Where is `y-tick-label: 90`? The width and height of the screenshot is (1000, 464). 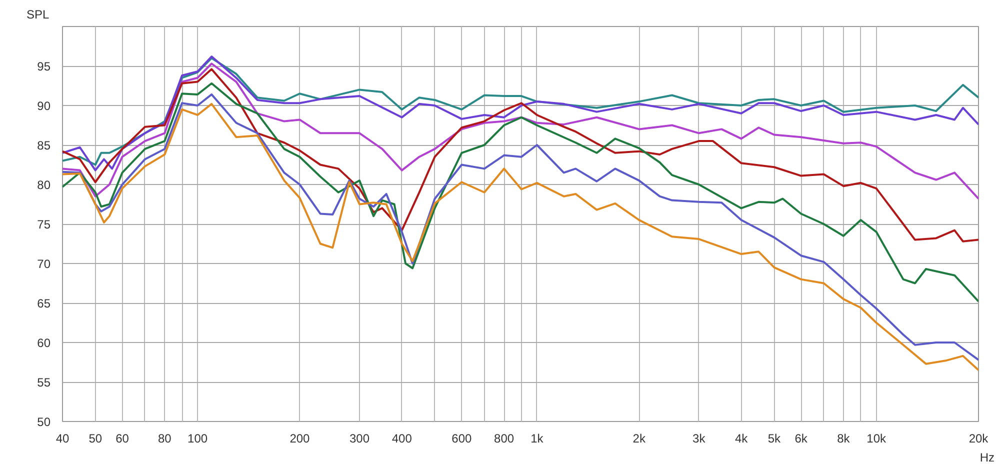
y-tick-label: 90 is located at coordinates (44, 106).